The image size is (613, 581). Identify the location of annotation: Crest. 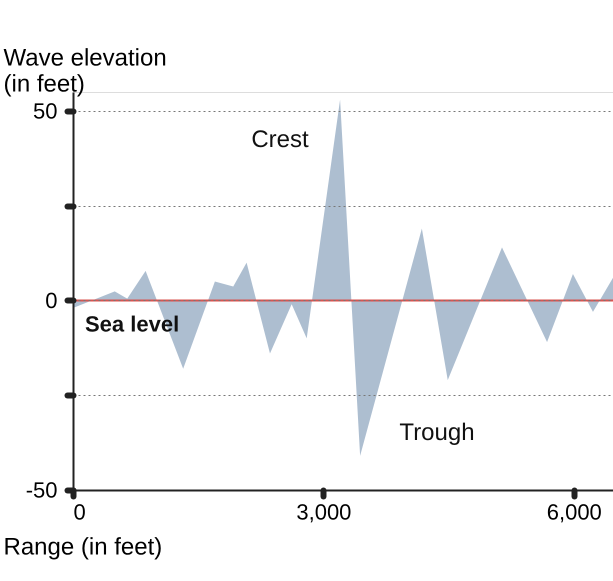
(280, 139).